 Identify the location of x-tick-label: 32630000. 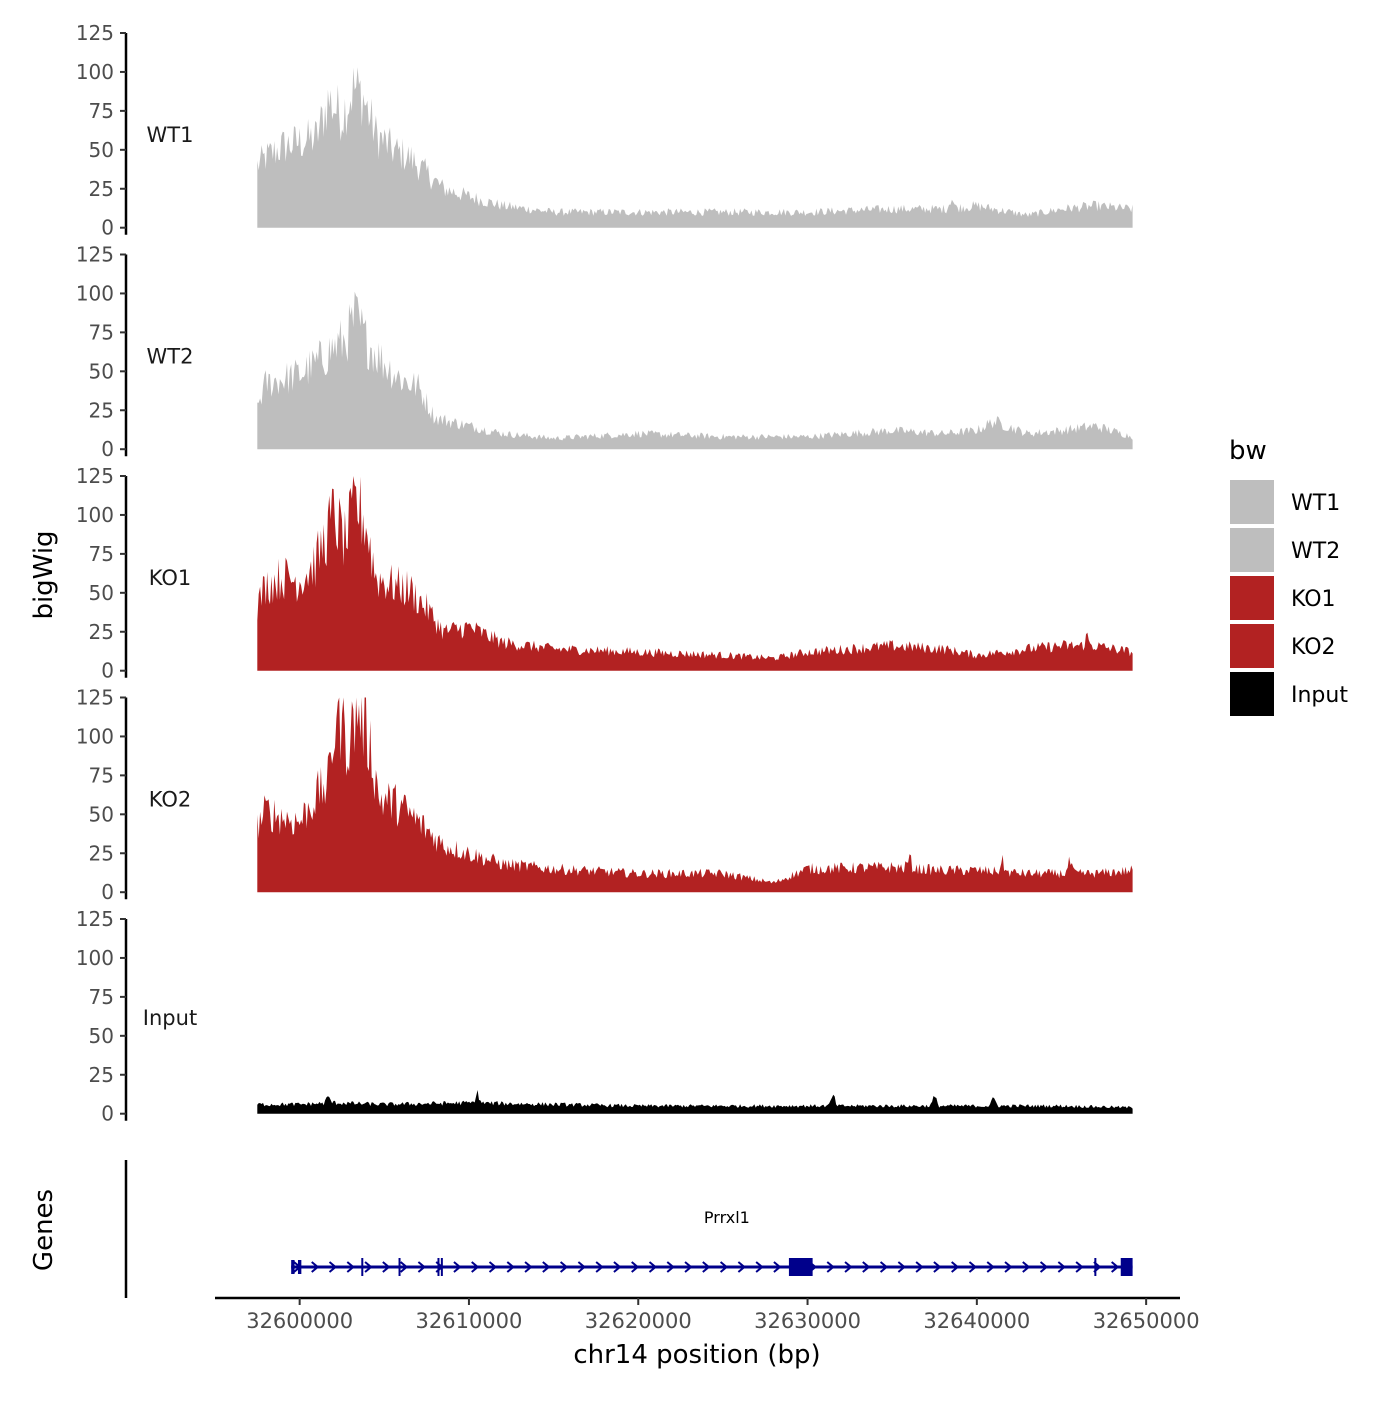
(807, 1321).